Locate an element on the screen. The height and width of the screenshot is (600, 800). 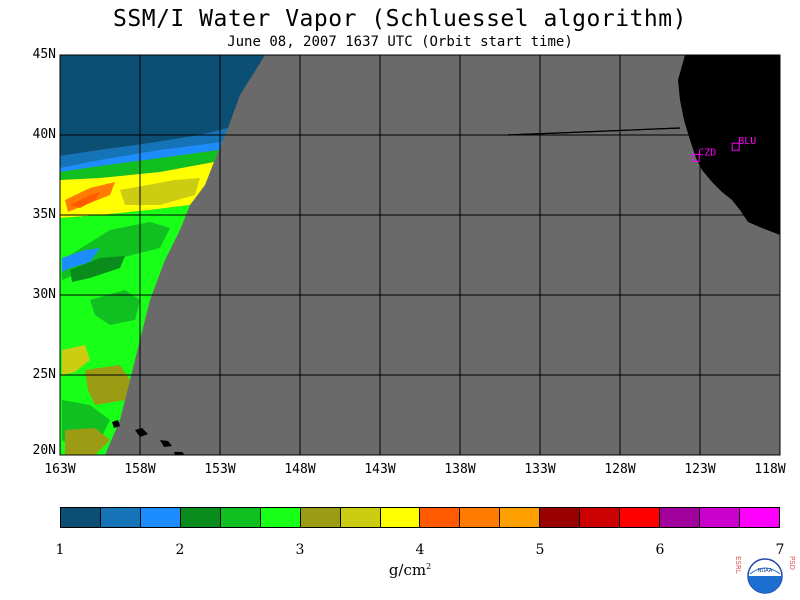
colorbar-tick-label: 6 is located at coordinates (660, 550).